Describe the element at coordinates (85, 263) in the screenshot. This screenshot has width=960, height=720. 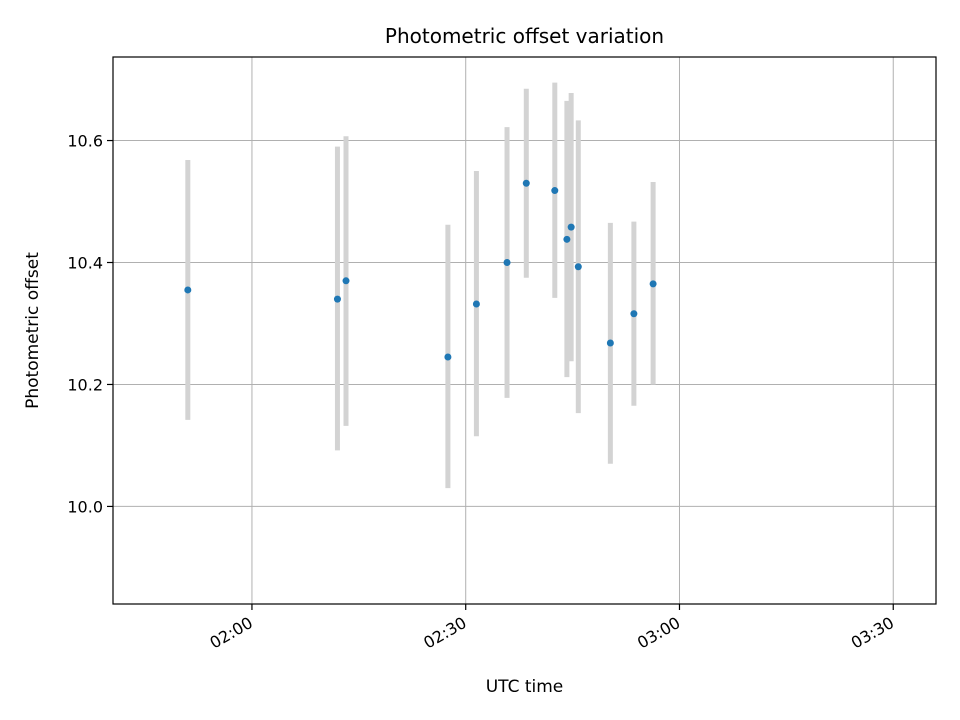
I see `y-tick-label: 10.4` at that location.